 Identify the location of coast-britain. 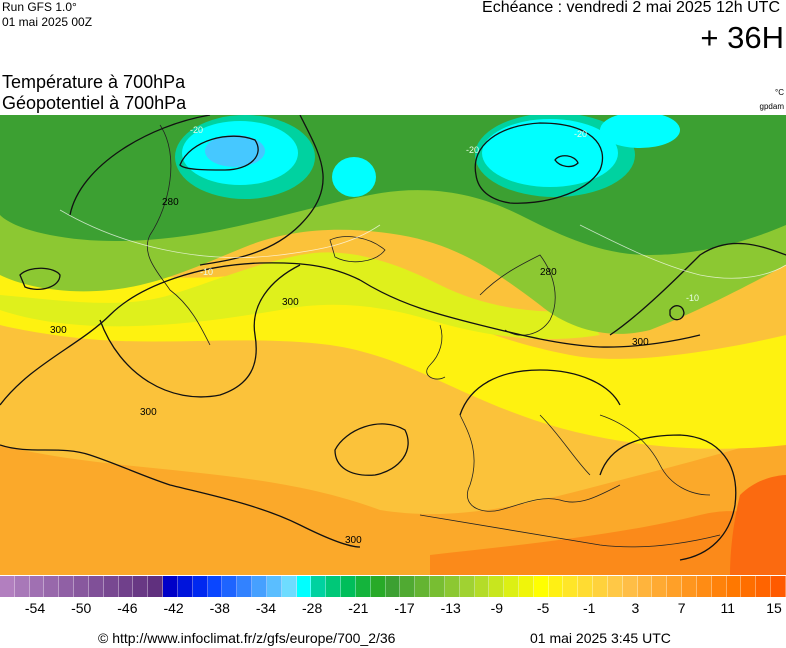
(436, 352).